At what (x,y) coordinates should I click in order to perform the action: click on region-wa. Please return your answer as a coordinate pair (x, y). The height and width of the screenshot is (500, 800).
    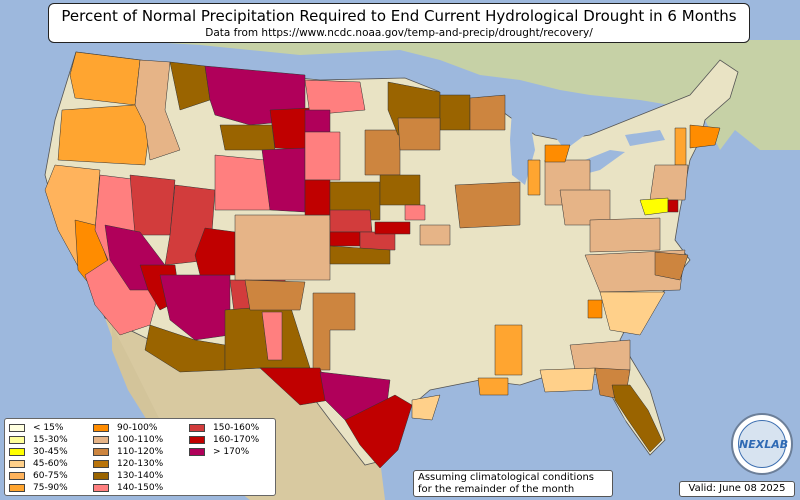
    Looking at the image, I should click on (105, 78).